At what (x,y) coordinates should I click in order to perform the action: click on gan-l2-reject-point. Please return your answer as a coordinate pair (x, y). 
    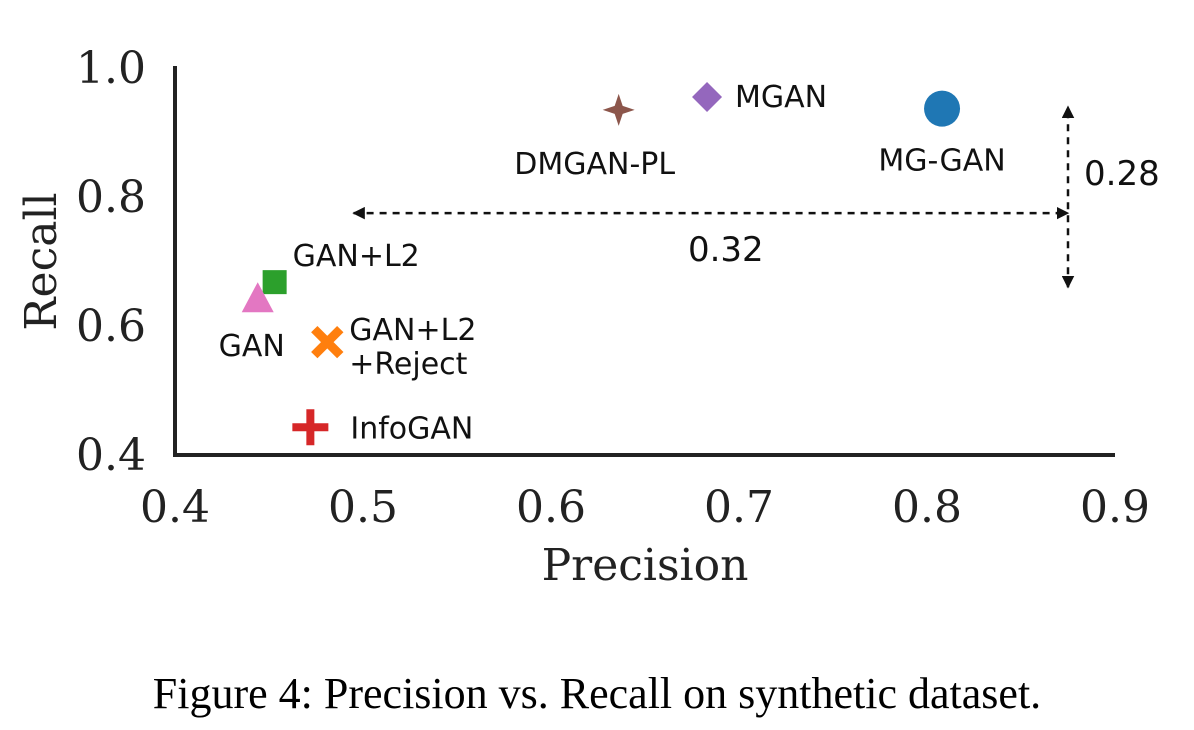
    Looking at the image, I should click on (327, 342).